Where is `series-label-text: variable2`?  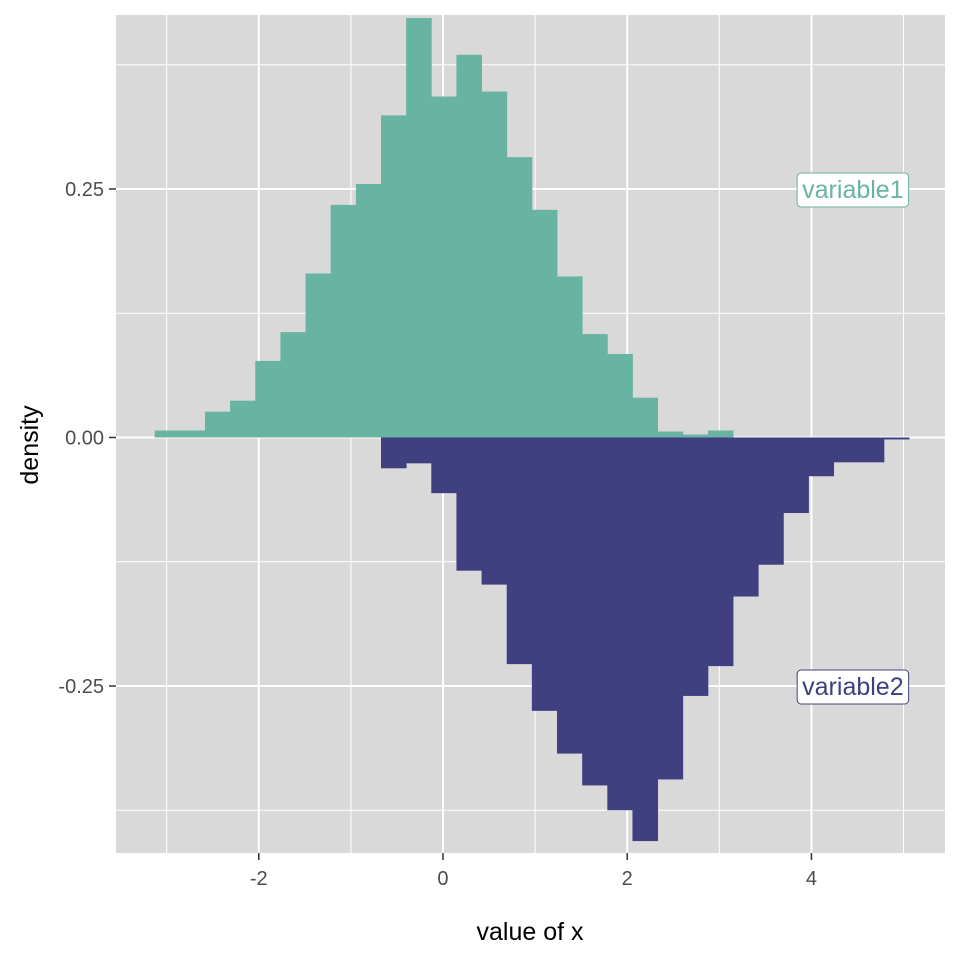
series-label-text: variable2 is located at coordinates (852, 687).